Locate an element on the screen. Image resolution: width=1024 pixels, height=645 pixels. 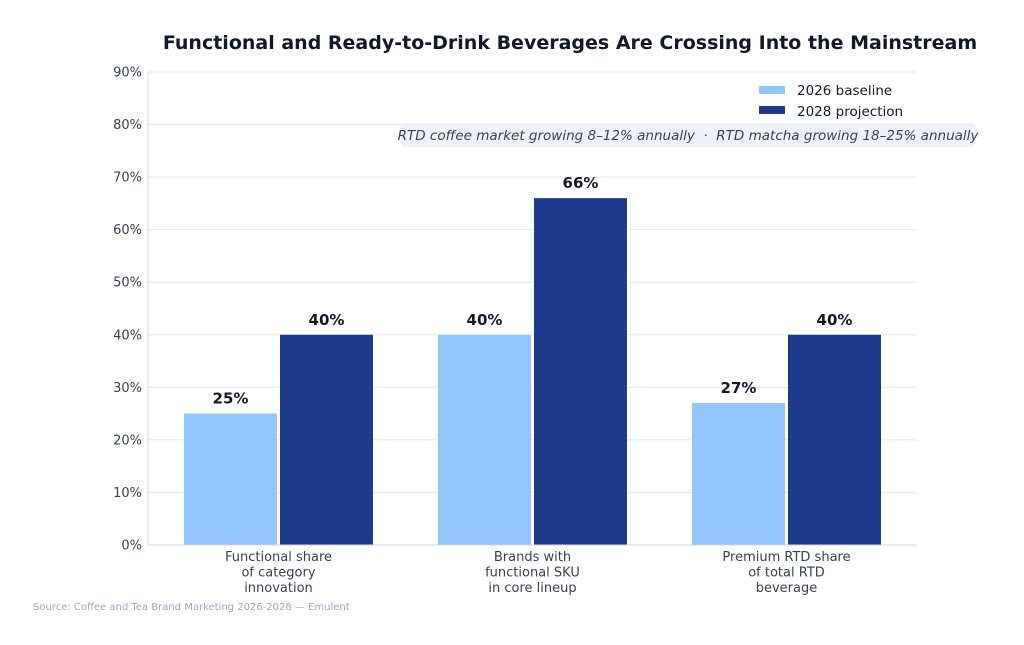
legend: 2026 baseline 2028 projection is located at coordinates (831, 101).